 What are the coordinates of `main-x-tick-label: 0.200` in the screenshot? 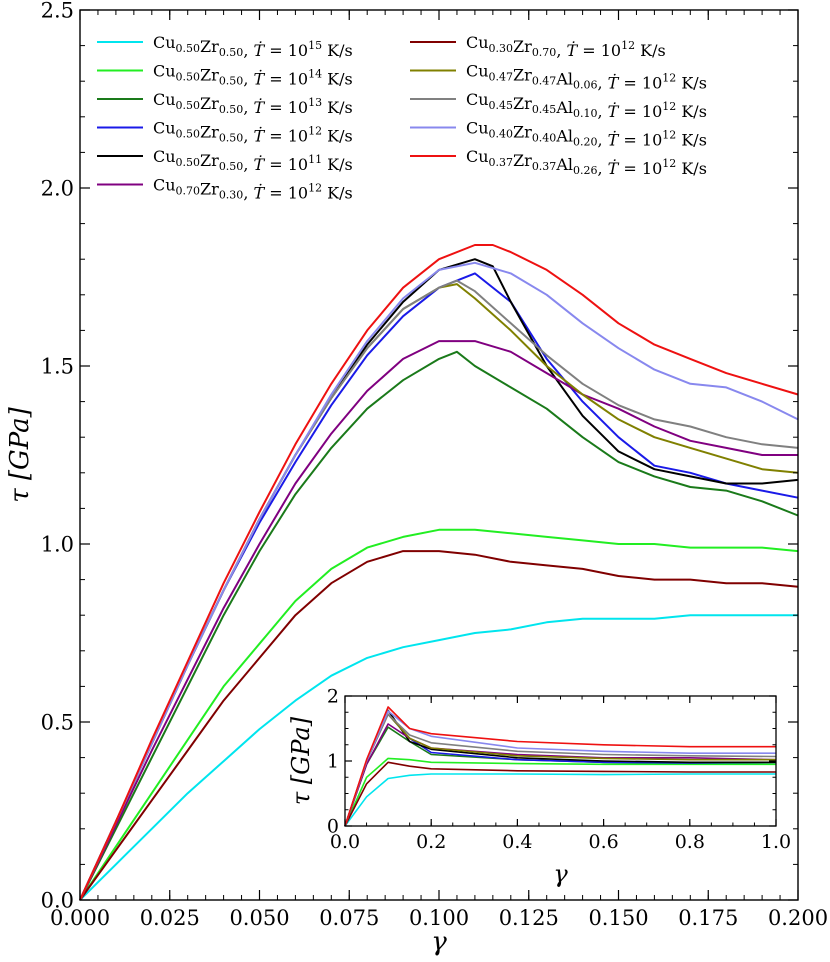 It's located at (798, 918).